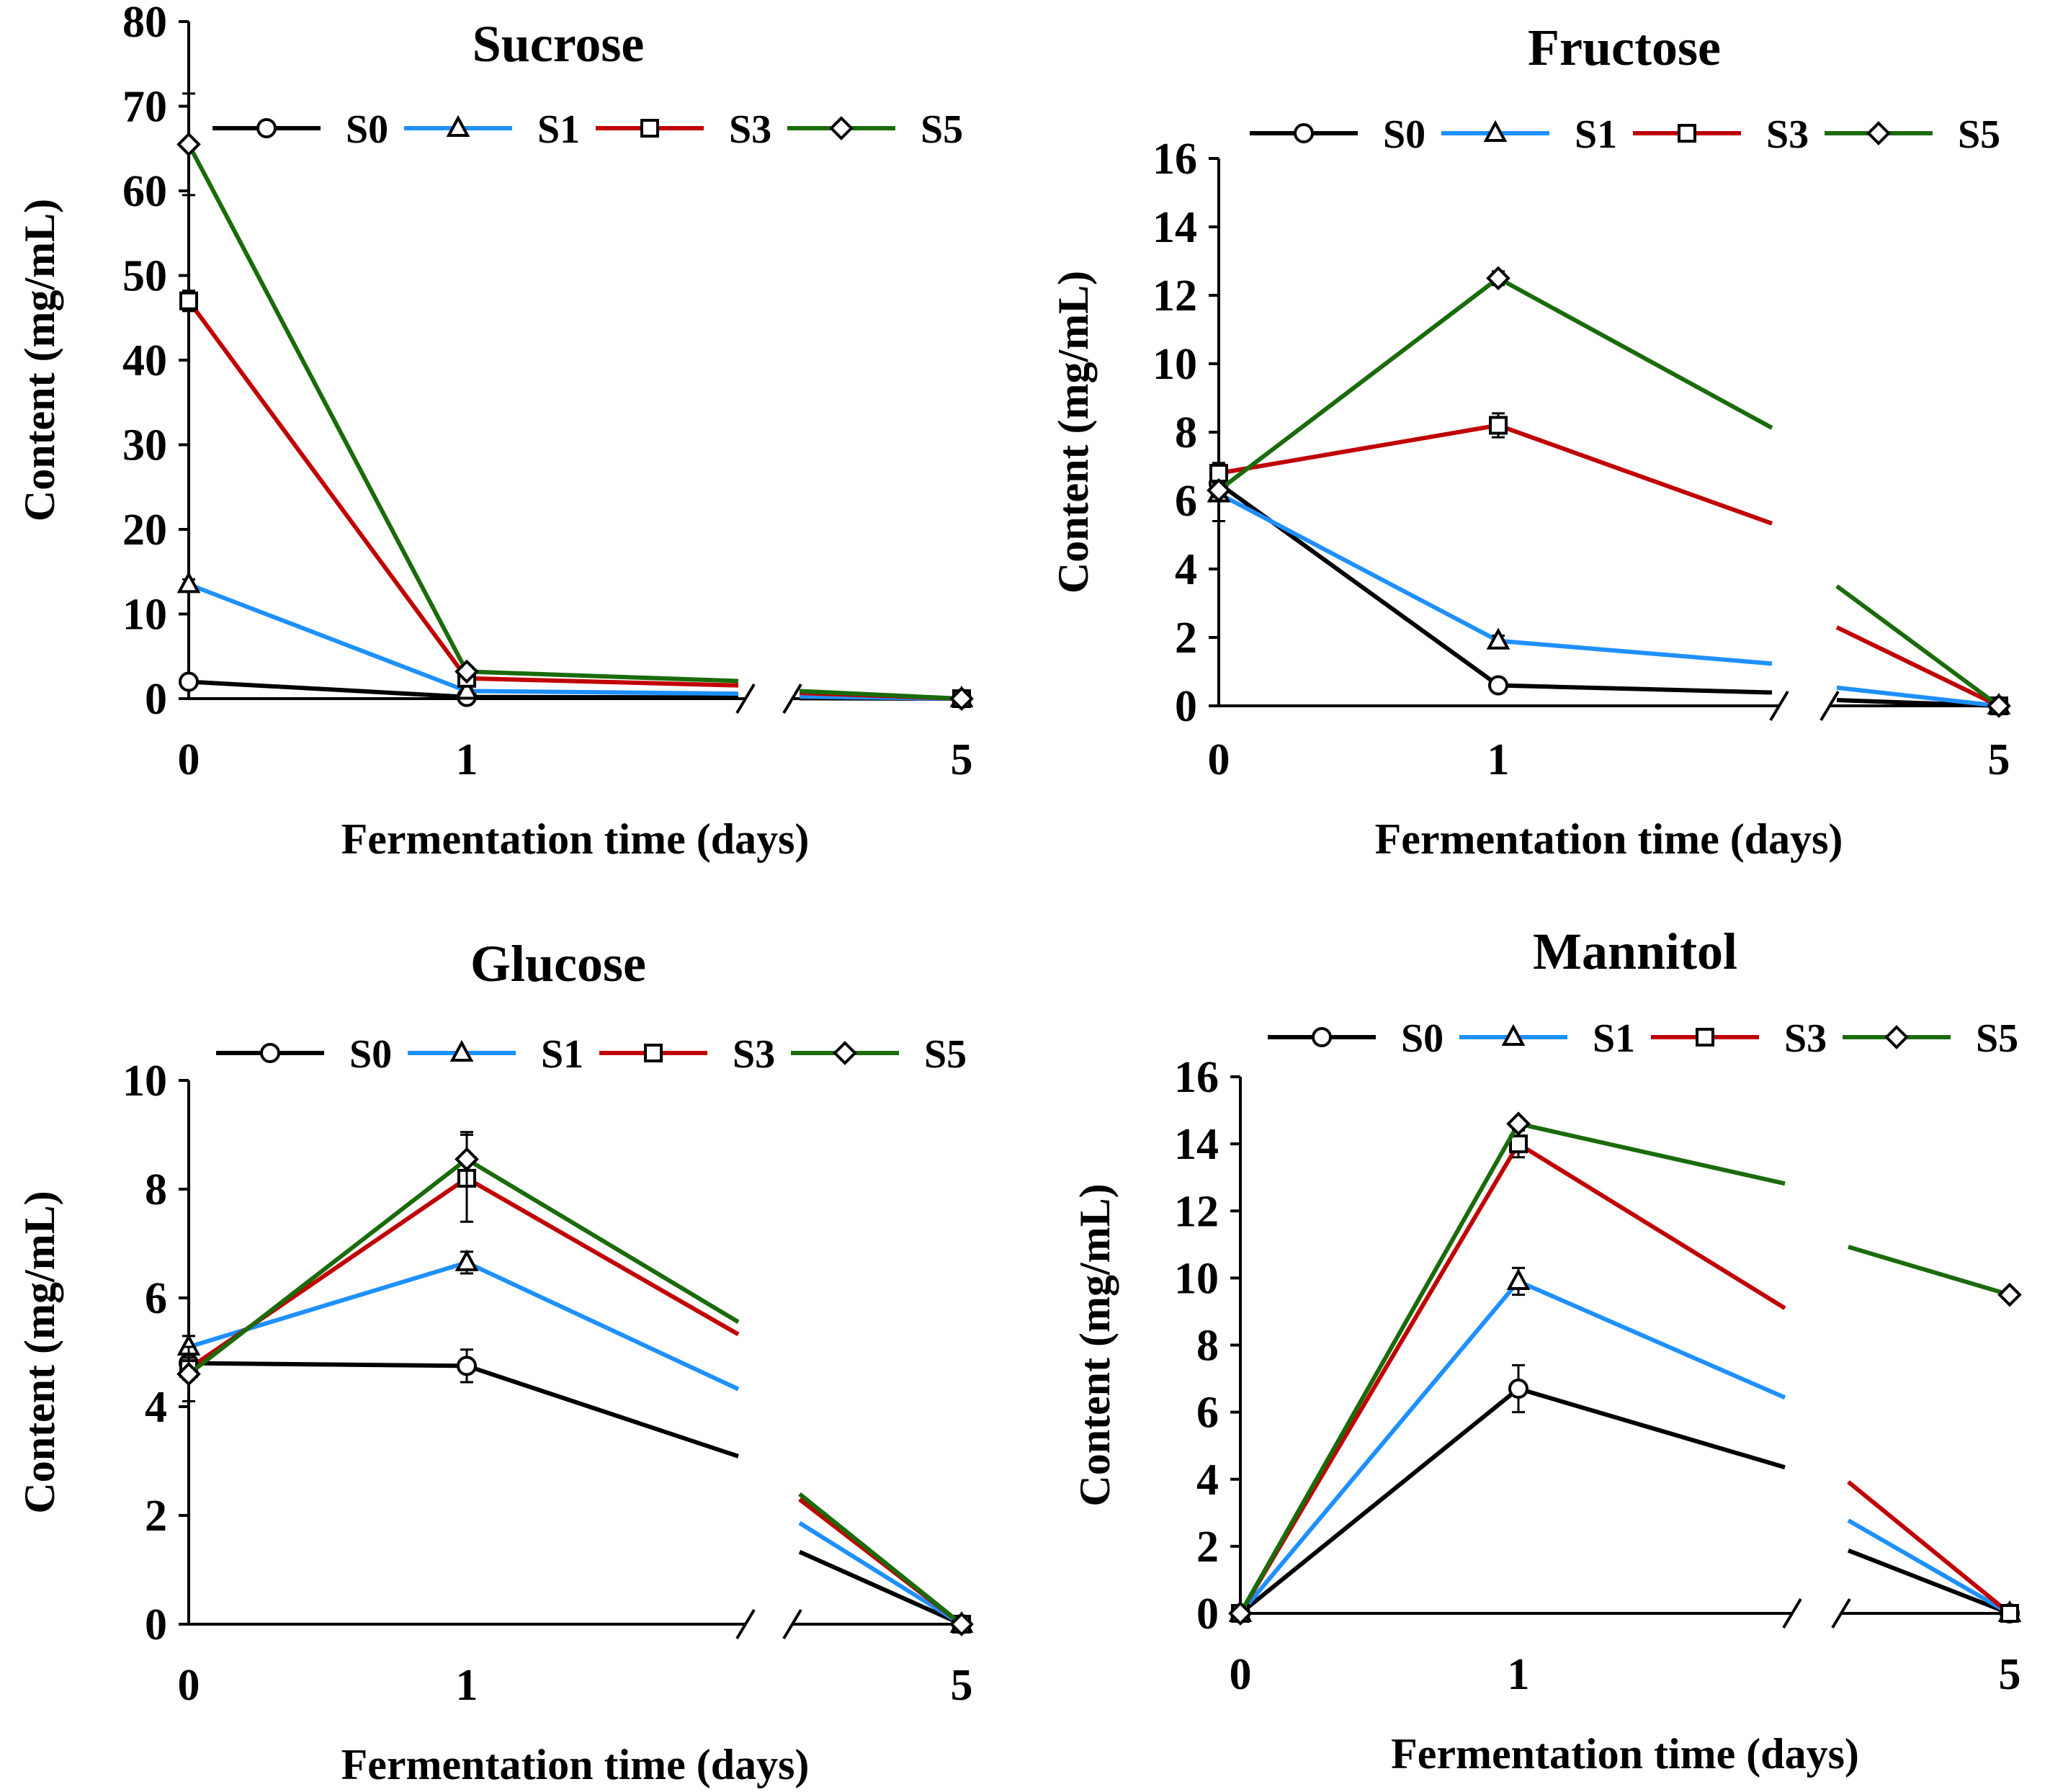 The height and width of the screenshot is (1792, 2050). I want to click on x-axis-label: Fermentation time (days), so click(575, 1765).